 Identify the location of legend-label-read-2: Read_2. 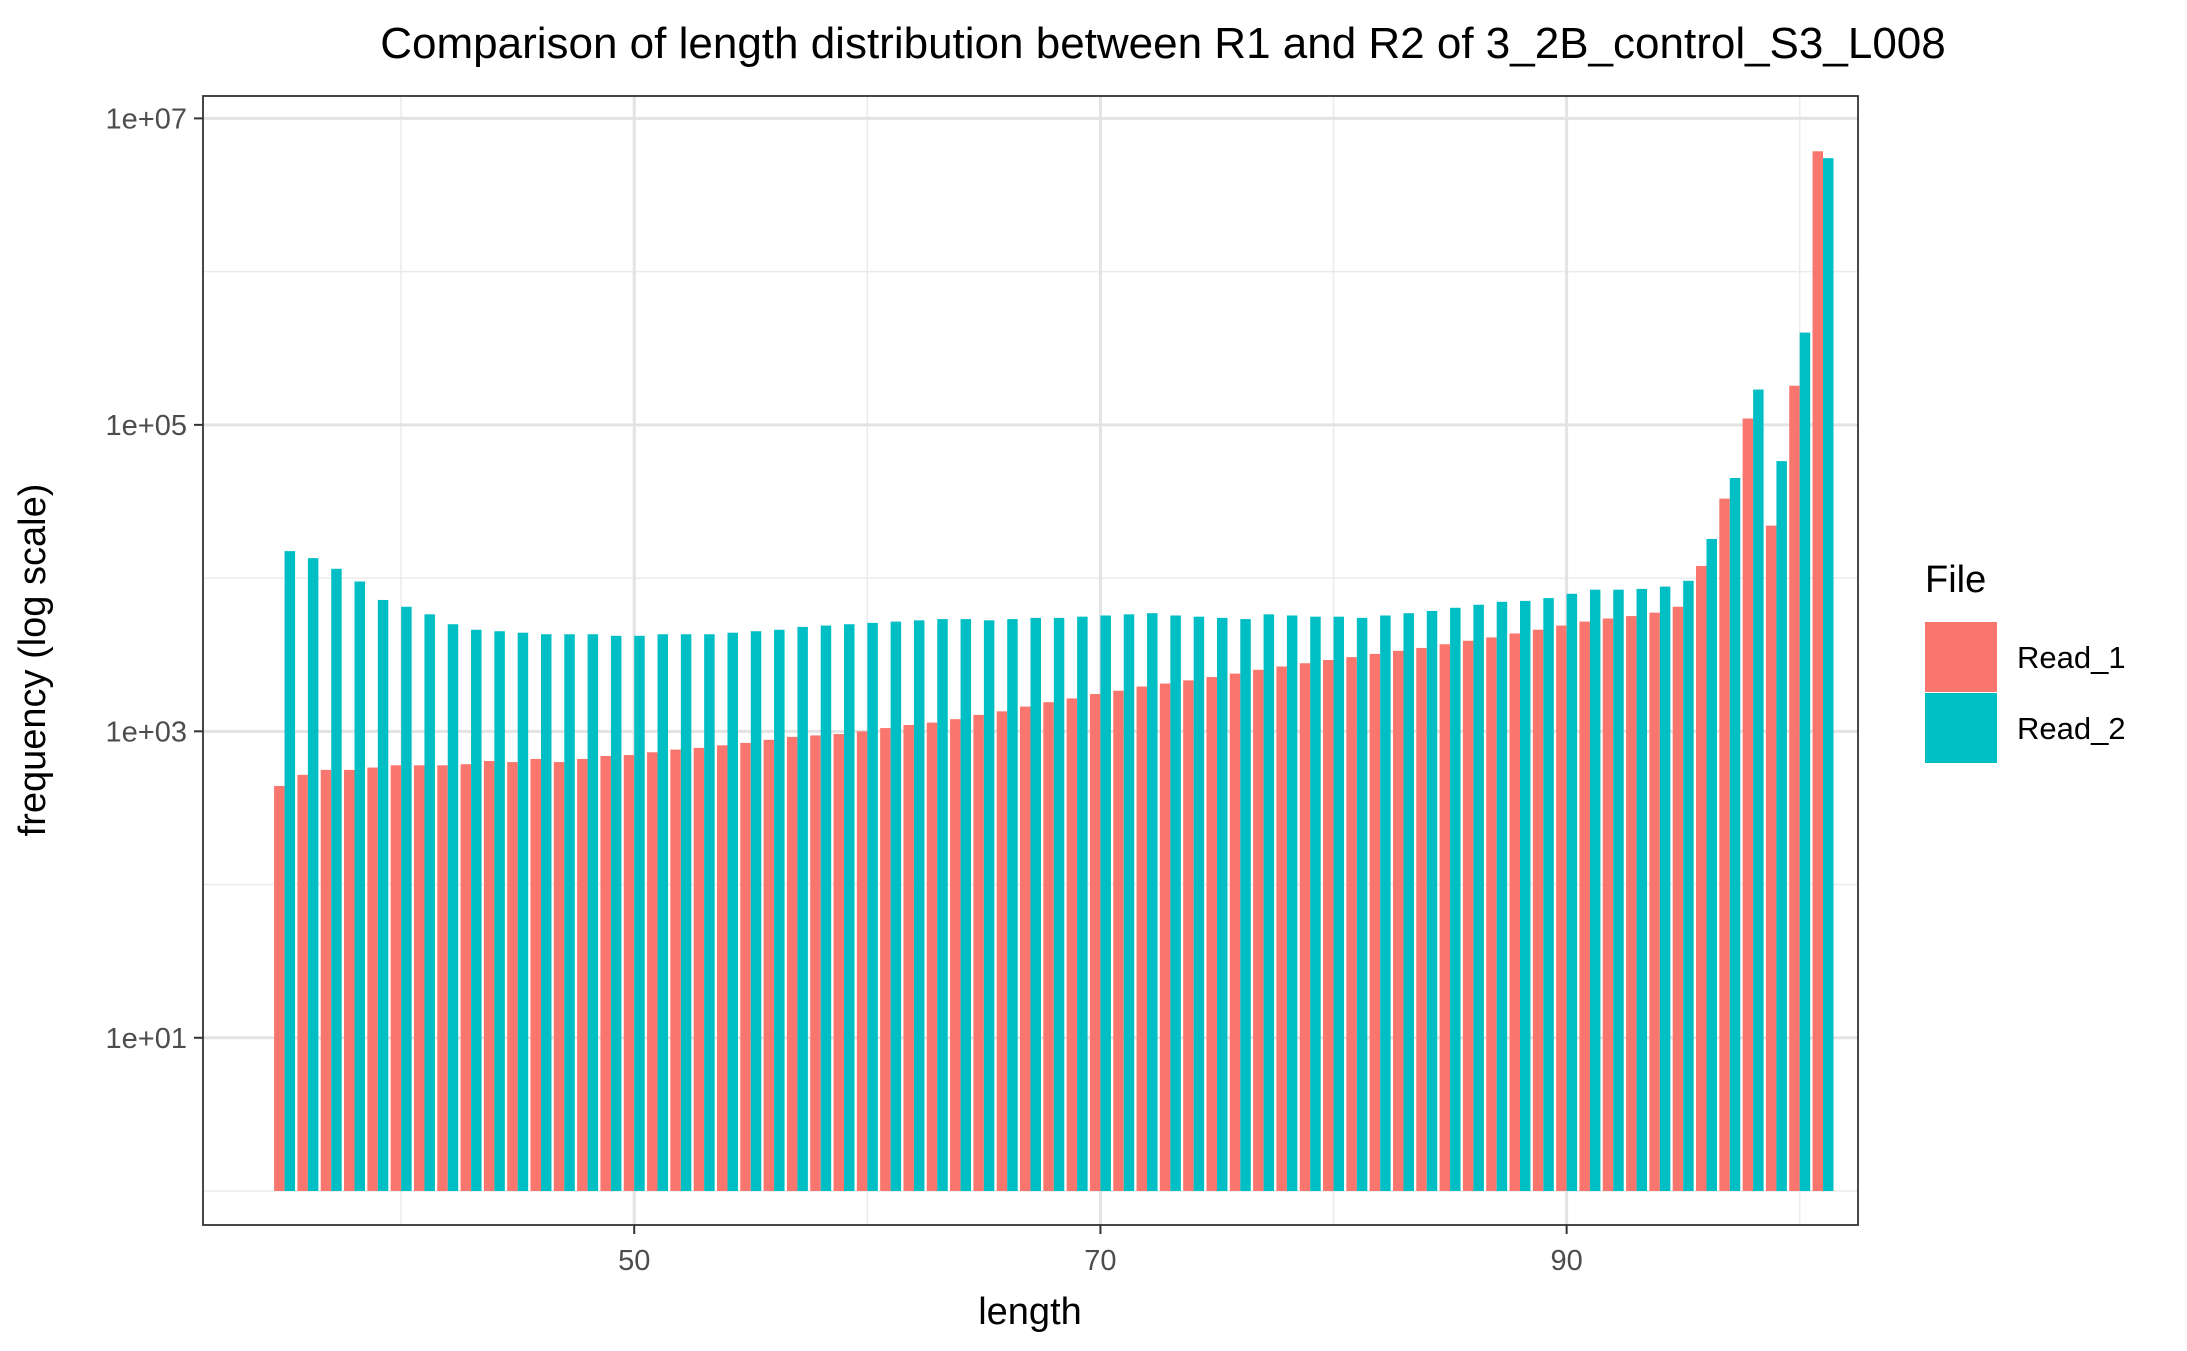
(2071, 728).